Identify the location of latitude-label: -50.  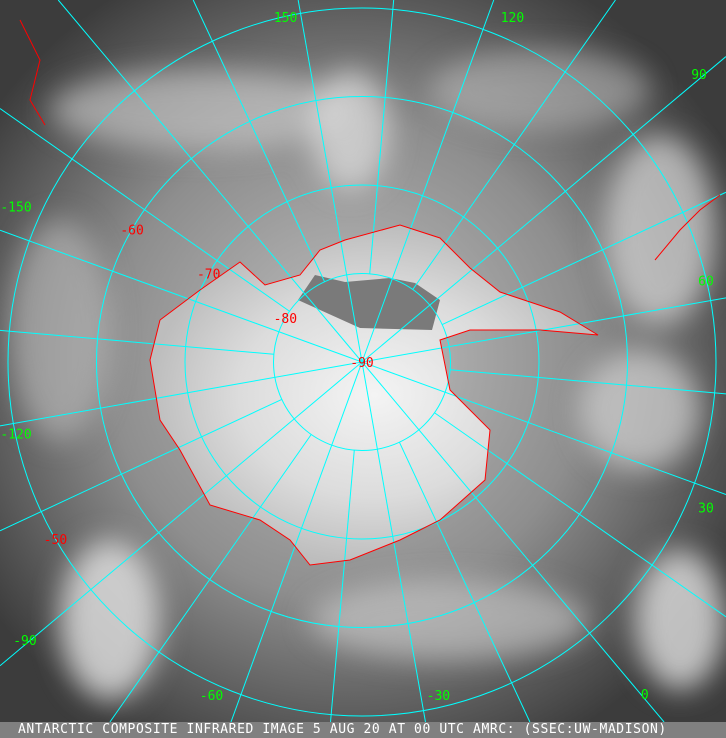
(55, 540).